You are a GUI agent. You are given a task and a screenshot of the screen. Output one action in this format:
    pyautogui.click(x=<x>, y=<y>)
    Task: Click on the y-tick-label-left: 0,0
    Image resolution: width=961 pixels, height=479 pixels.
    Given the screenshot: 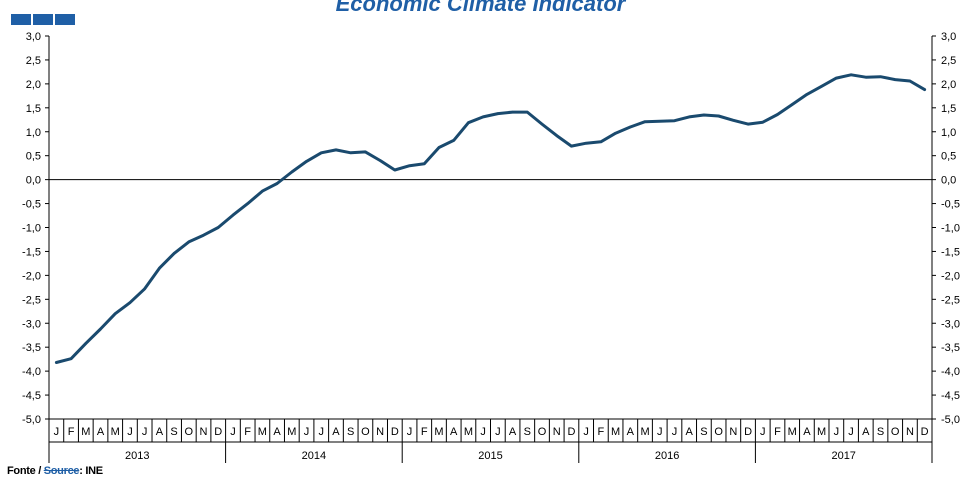 What is the action you would take?
    pyautogui.click(x=33, y=181)
    